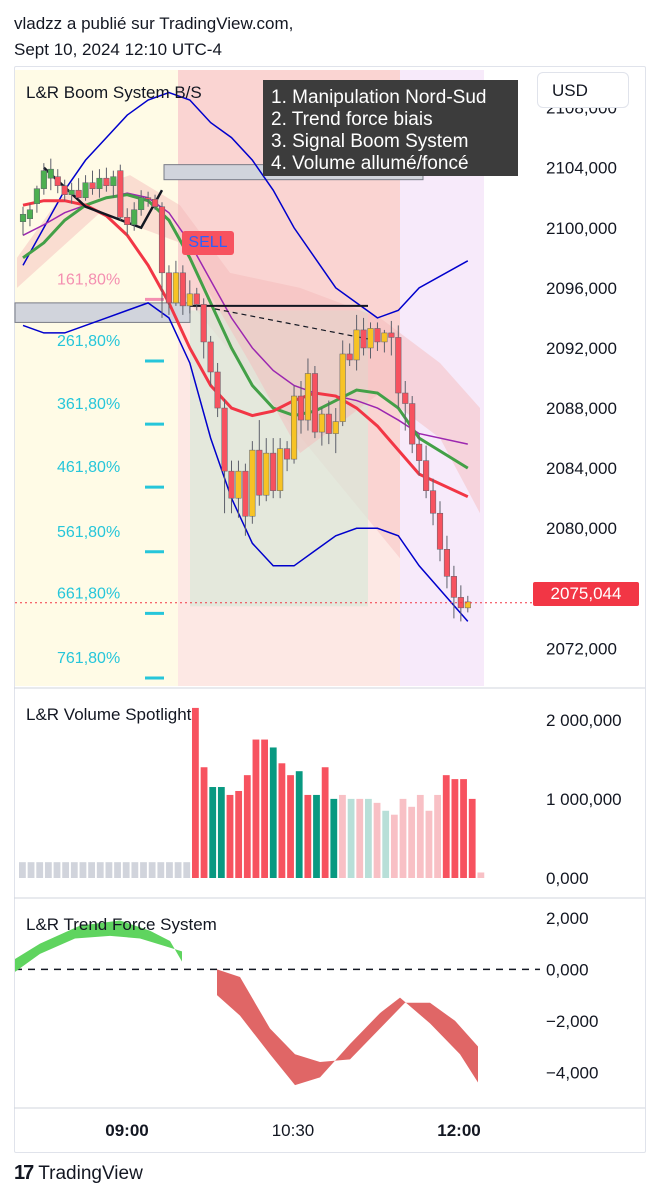 The height and width of the screenshot is (1200, 661). I want to click on trend-force-bullish-area, so click(98, 946).